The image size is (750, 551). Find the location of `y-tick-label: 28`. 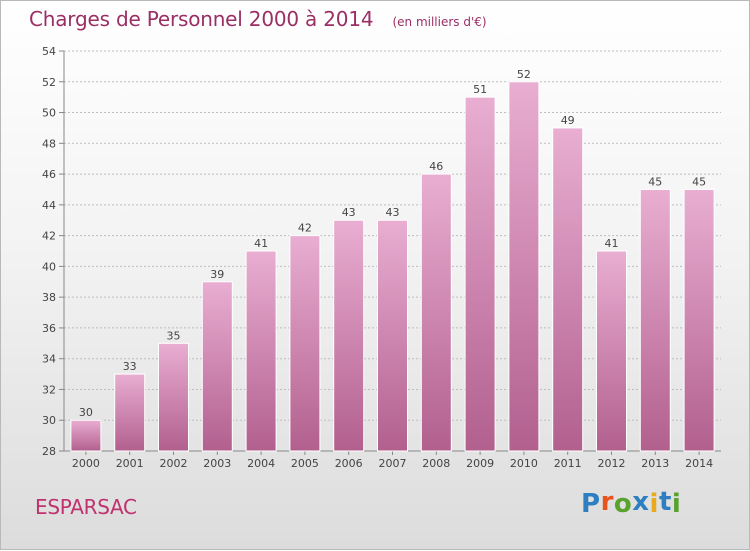

y-tick-label: 28 is located at coordinates (49, 451).